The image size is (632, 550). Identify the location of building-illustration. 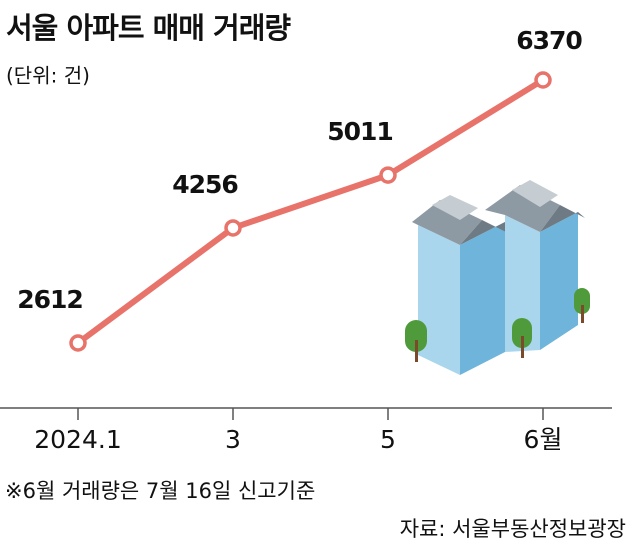
(497, 277).